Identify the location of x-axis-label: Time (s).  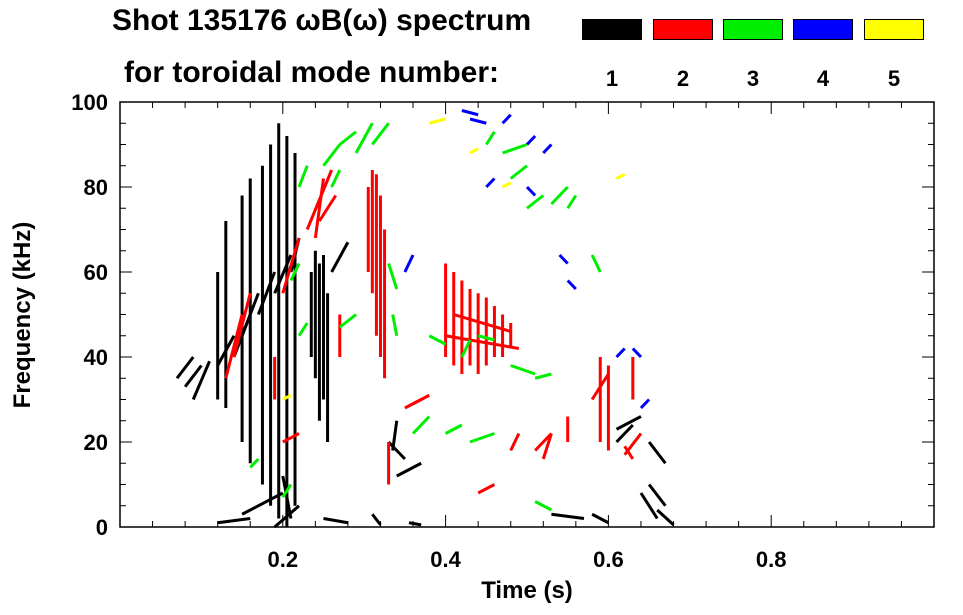
(527, 590).